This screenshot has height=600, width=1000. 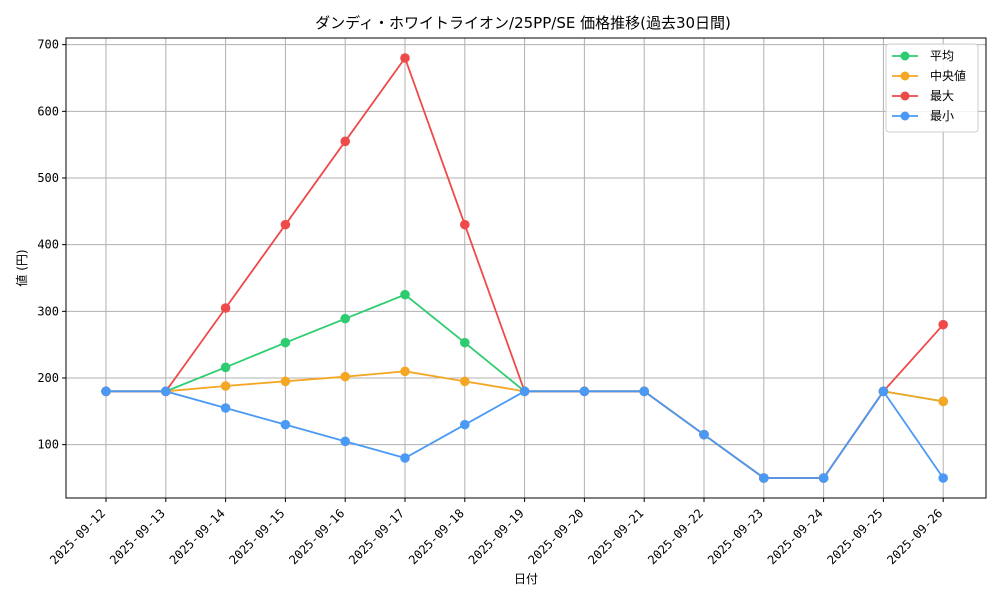 I want to click on x-axis-title: 日付, so click(x=526, y=579).